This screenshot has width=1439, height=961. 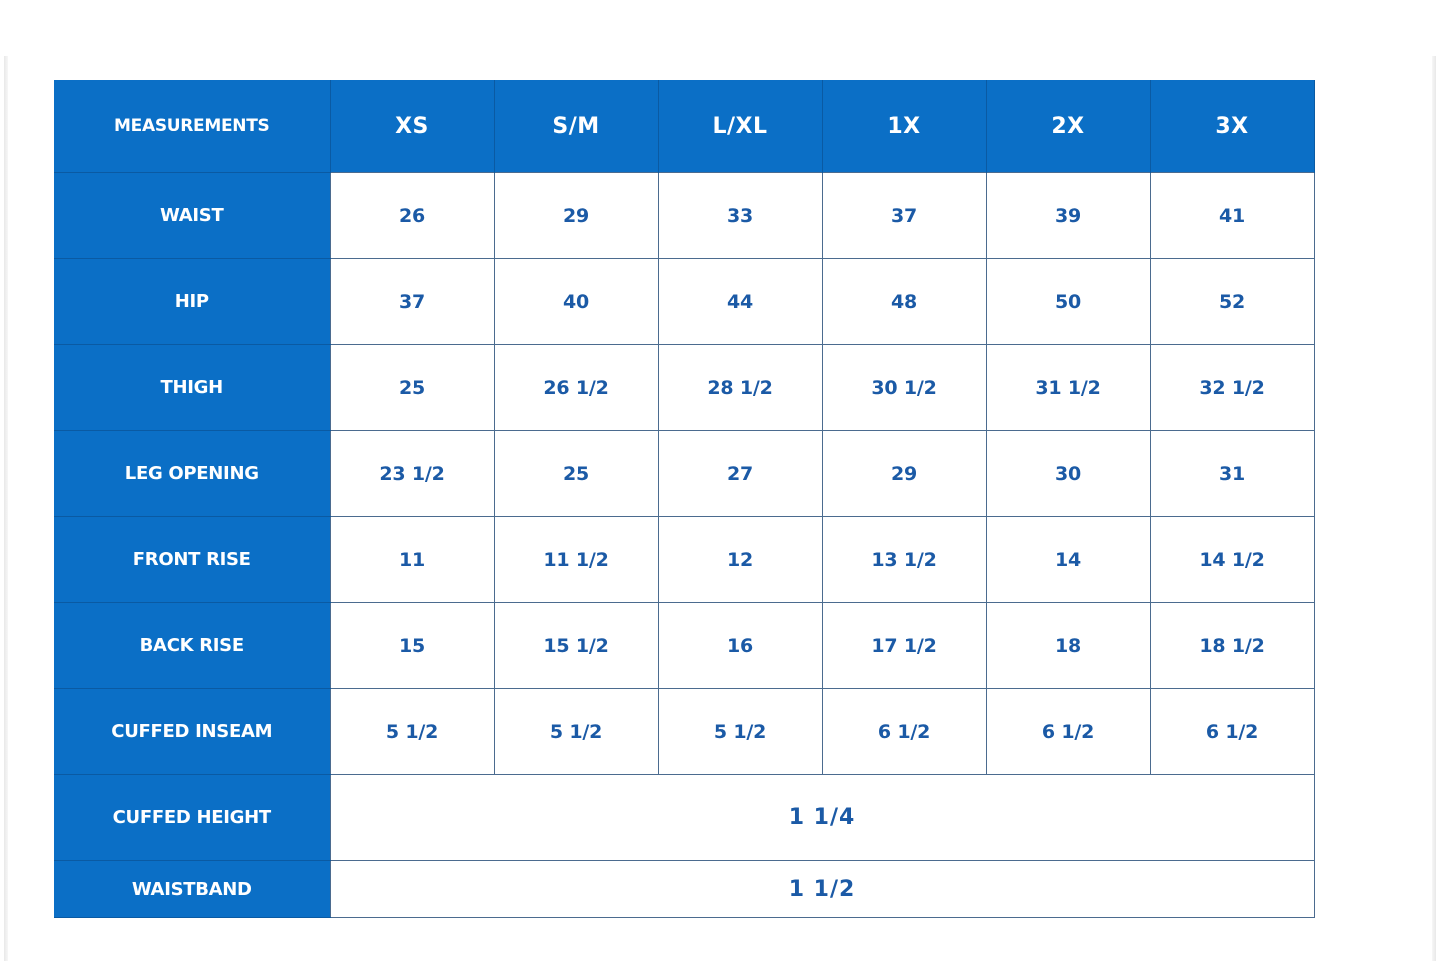 I want to click on table-cell: 33, so click(x=740, y=215).